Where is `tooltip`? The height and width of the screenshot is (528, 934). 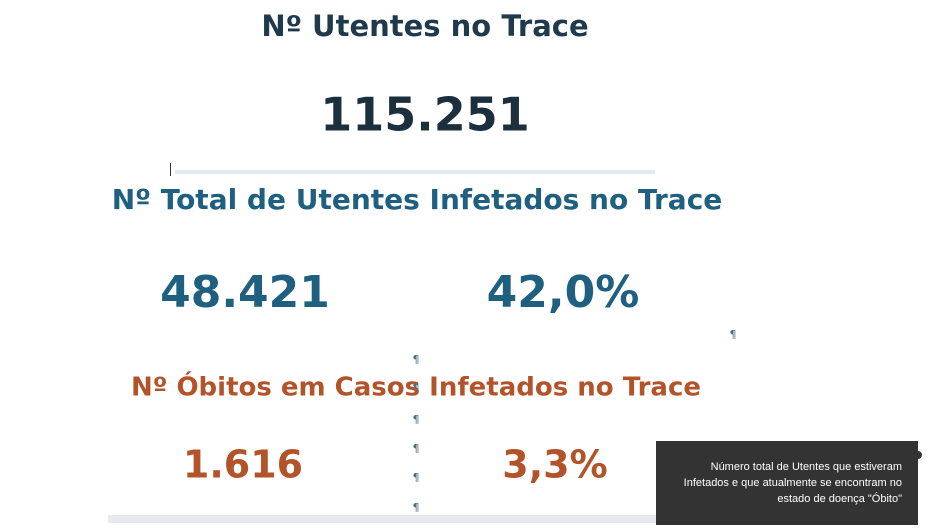 tooltip is located at coordinates (787, 483).